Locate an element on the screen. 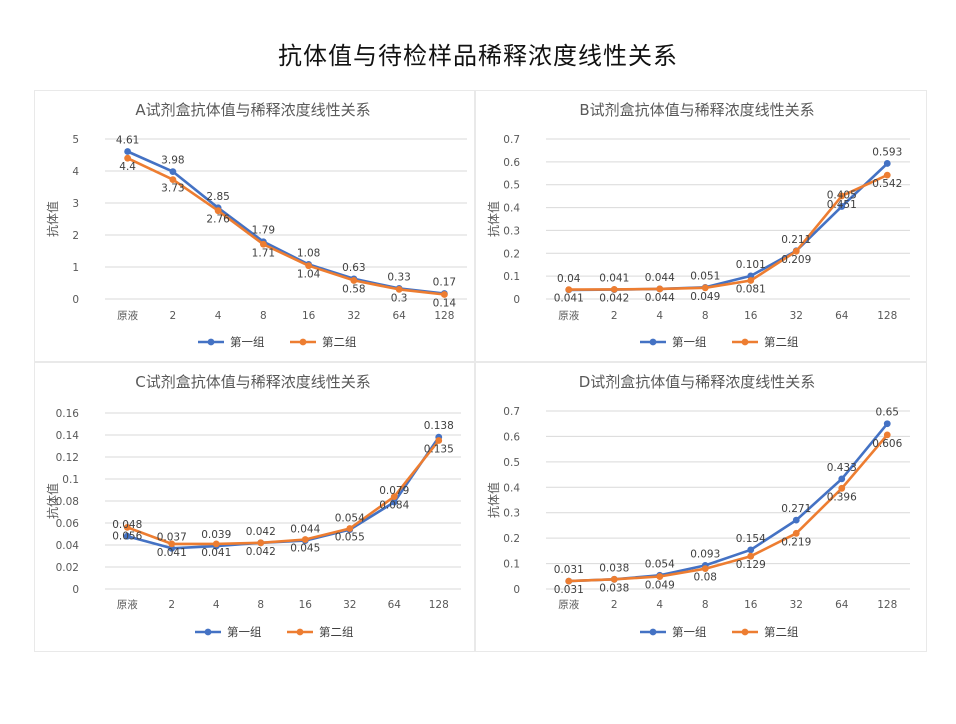  y-tick-label: 0.12 is located at coordinates (67, 458).